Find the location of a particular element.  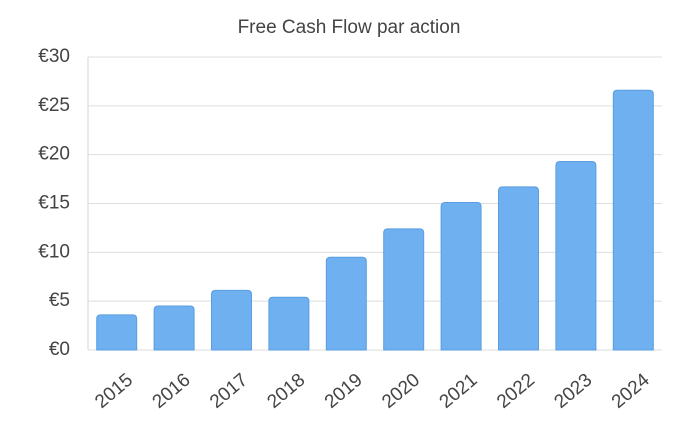

y-tick-label: €5 is located at coordinates (59, 300).